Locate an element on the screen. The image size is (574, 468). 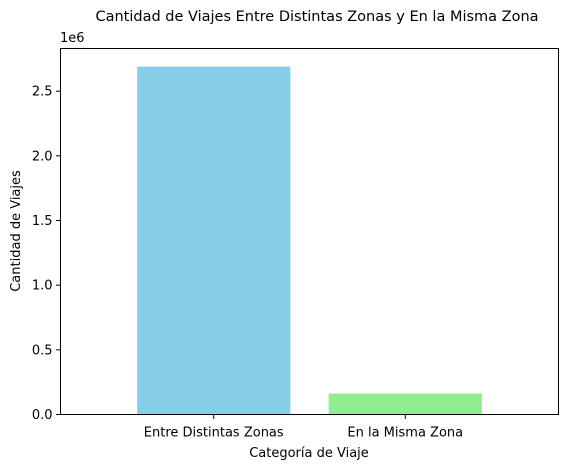
y-axis-offset-label: 1e6 is located at coordinates (72, 38).